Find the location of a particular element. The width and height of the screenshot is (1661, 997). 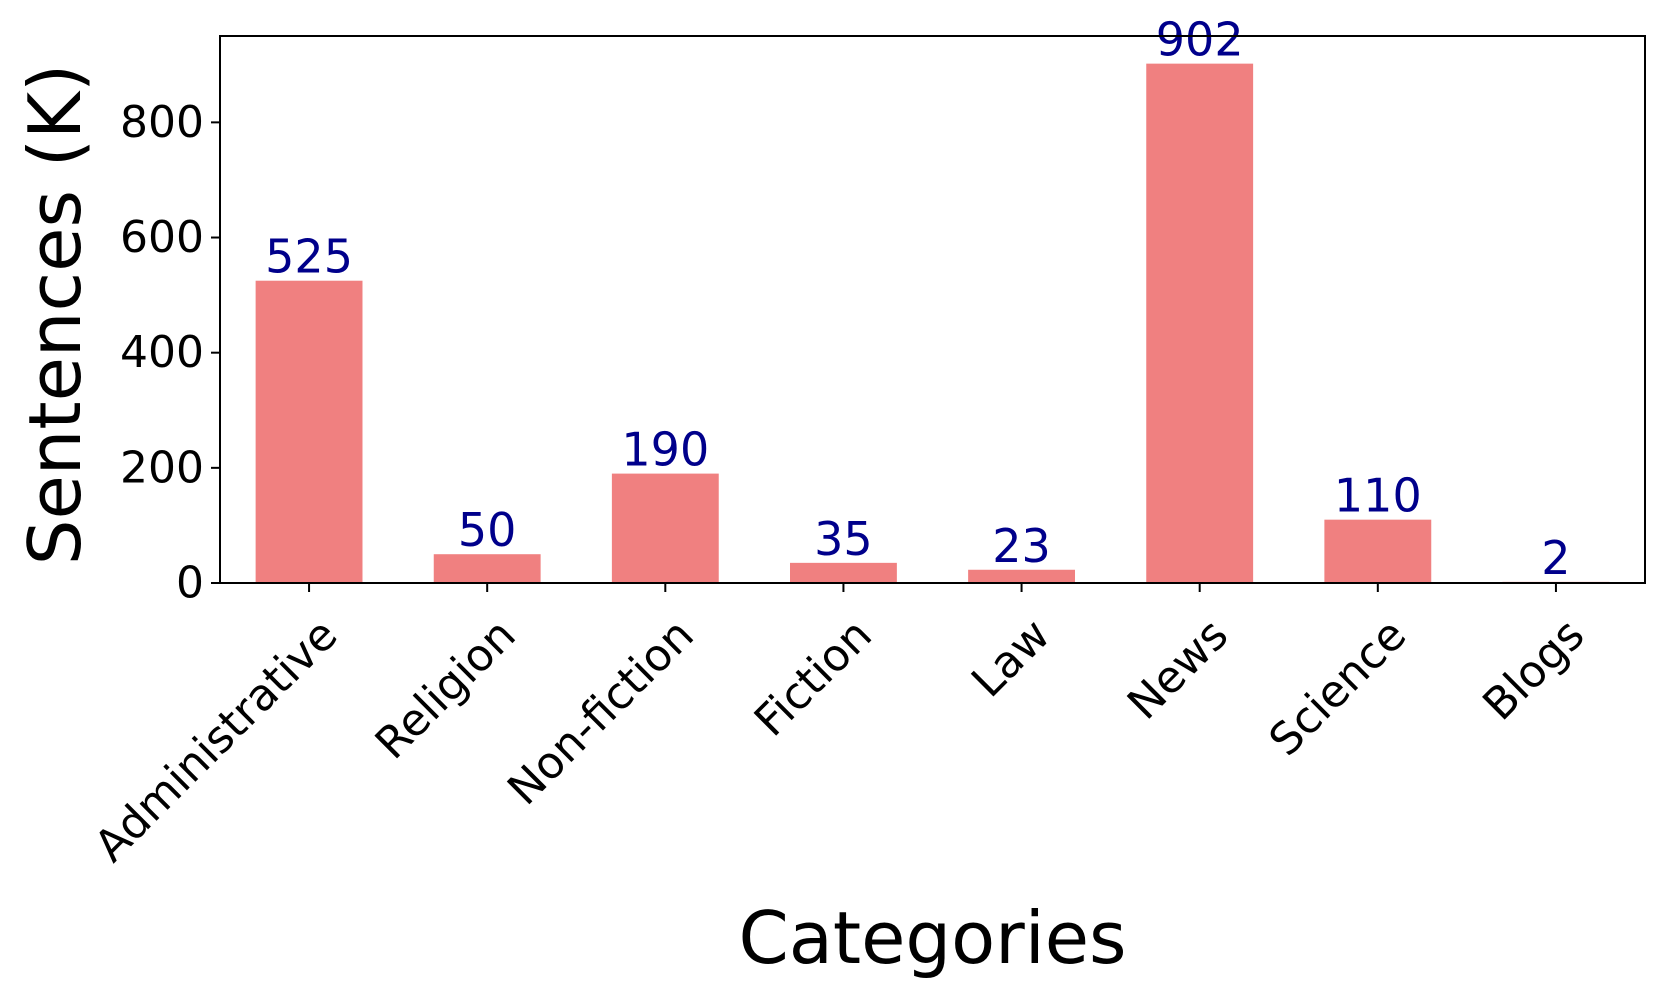

data-label: 525 is located at coordinates (309, 257).